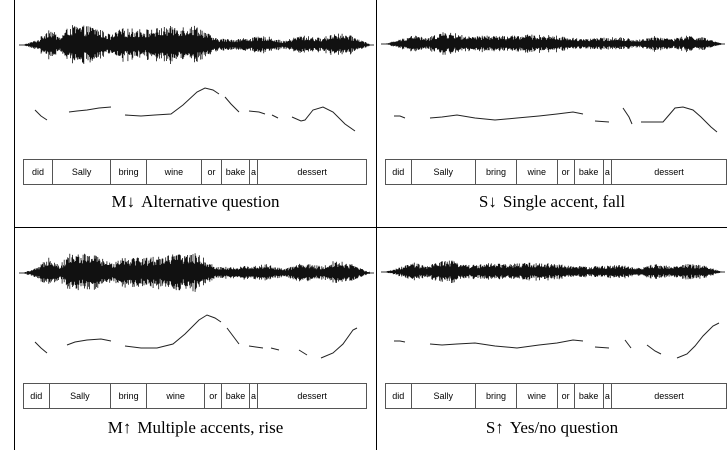 The image size is (727, 450). Describe the element at coordinates (487, 201) in the screenshot. I see `condition-code: S↓` at that location.